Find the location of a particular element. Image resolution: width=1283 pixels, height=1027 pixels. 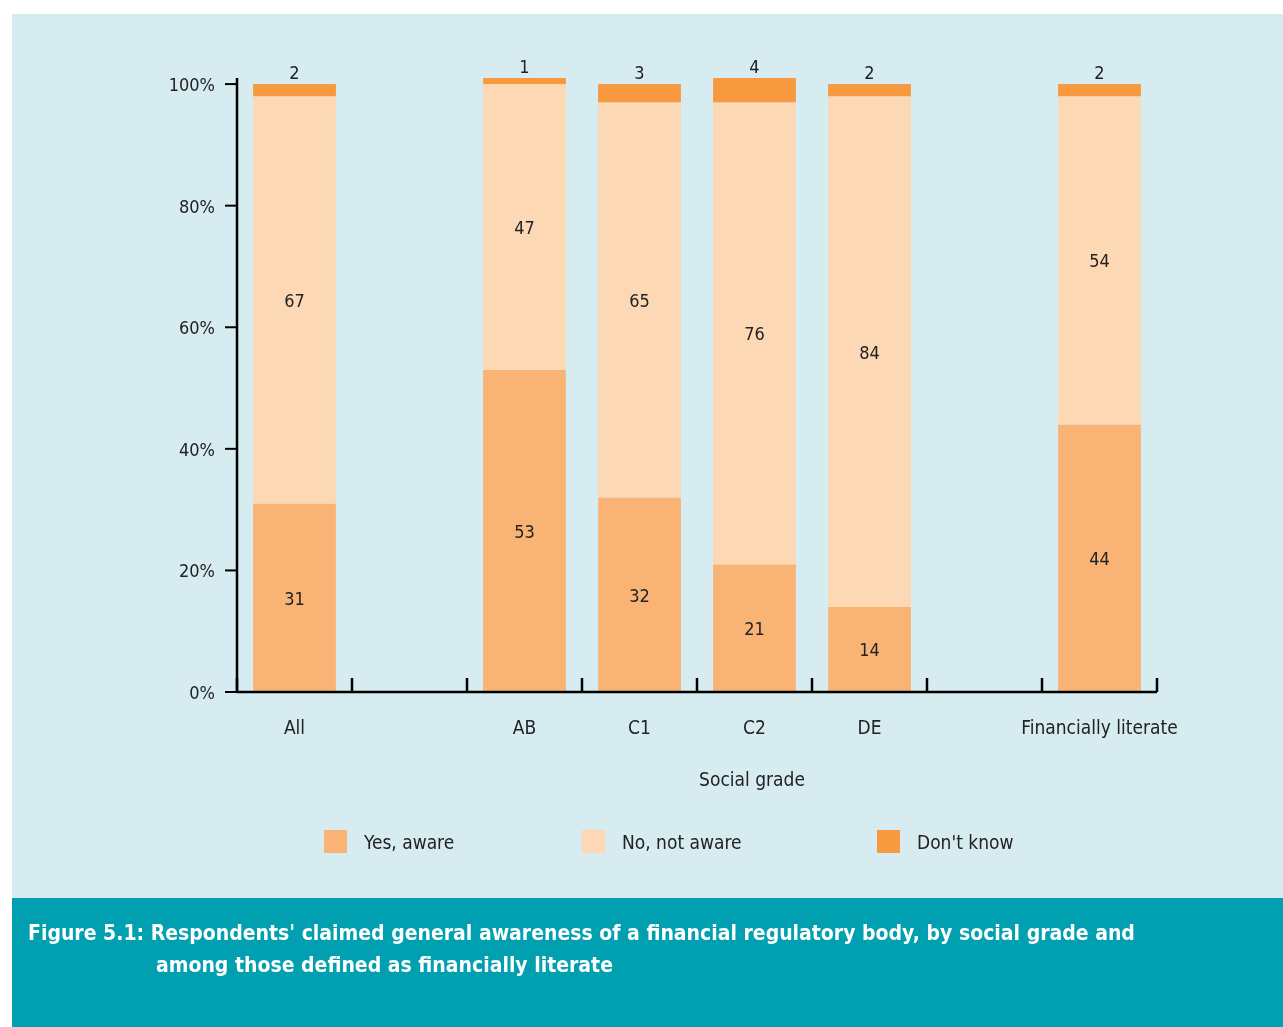

data-label: 32 is located at coordinates (639, 595).